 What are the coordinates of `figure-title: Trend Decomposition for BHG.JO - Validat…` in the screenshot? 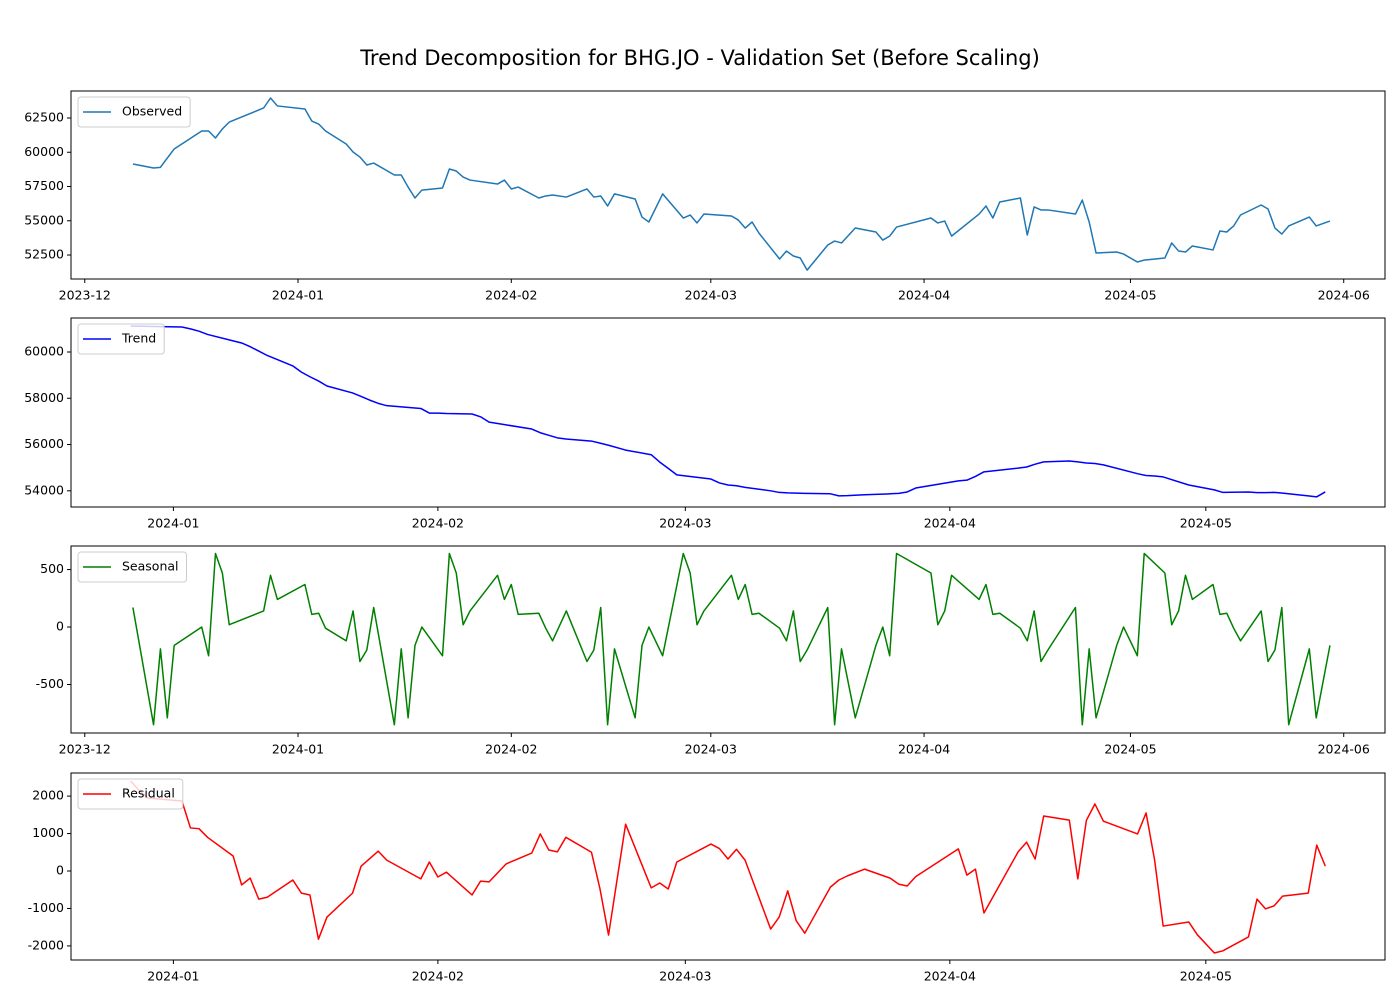 It's located at (699, 58).